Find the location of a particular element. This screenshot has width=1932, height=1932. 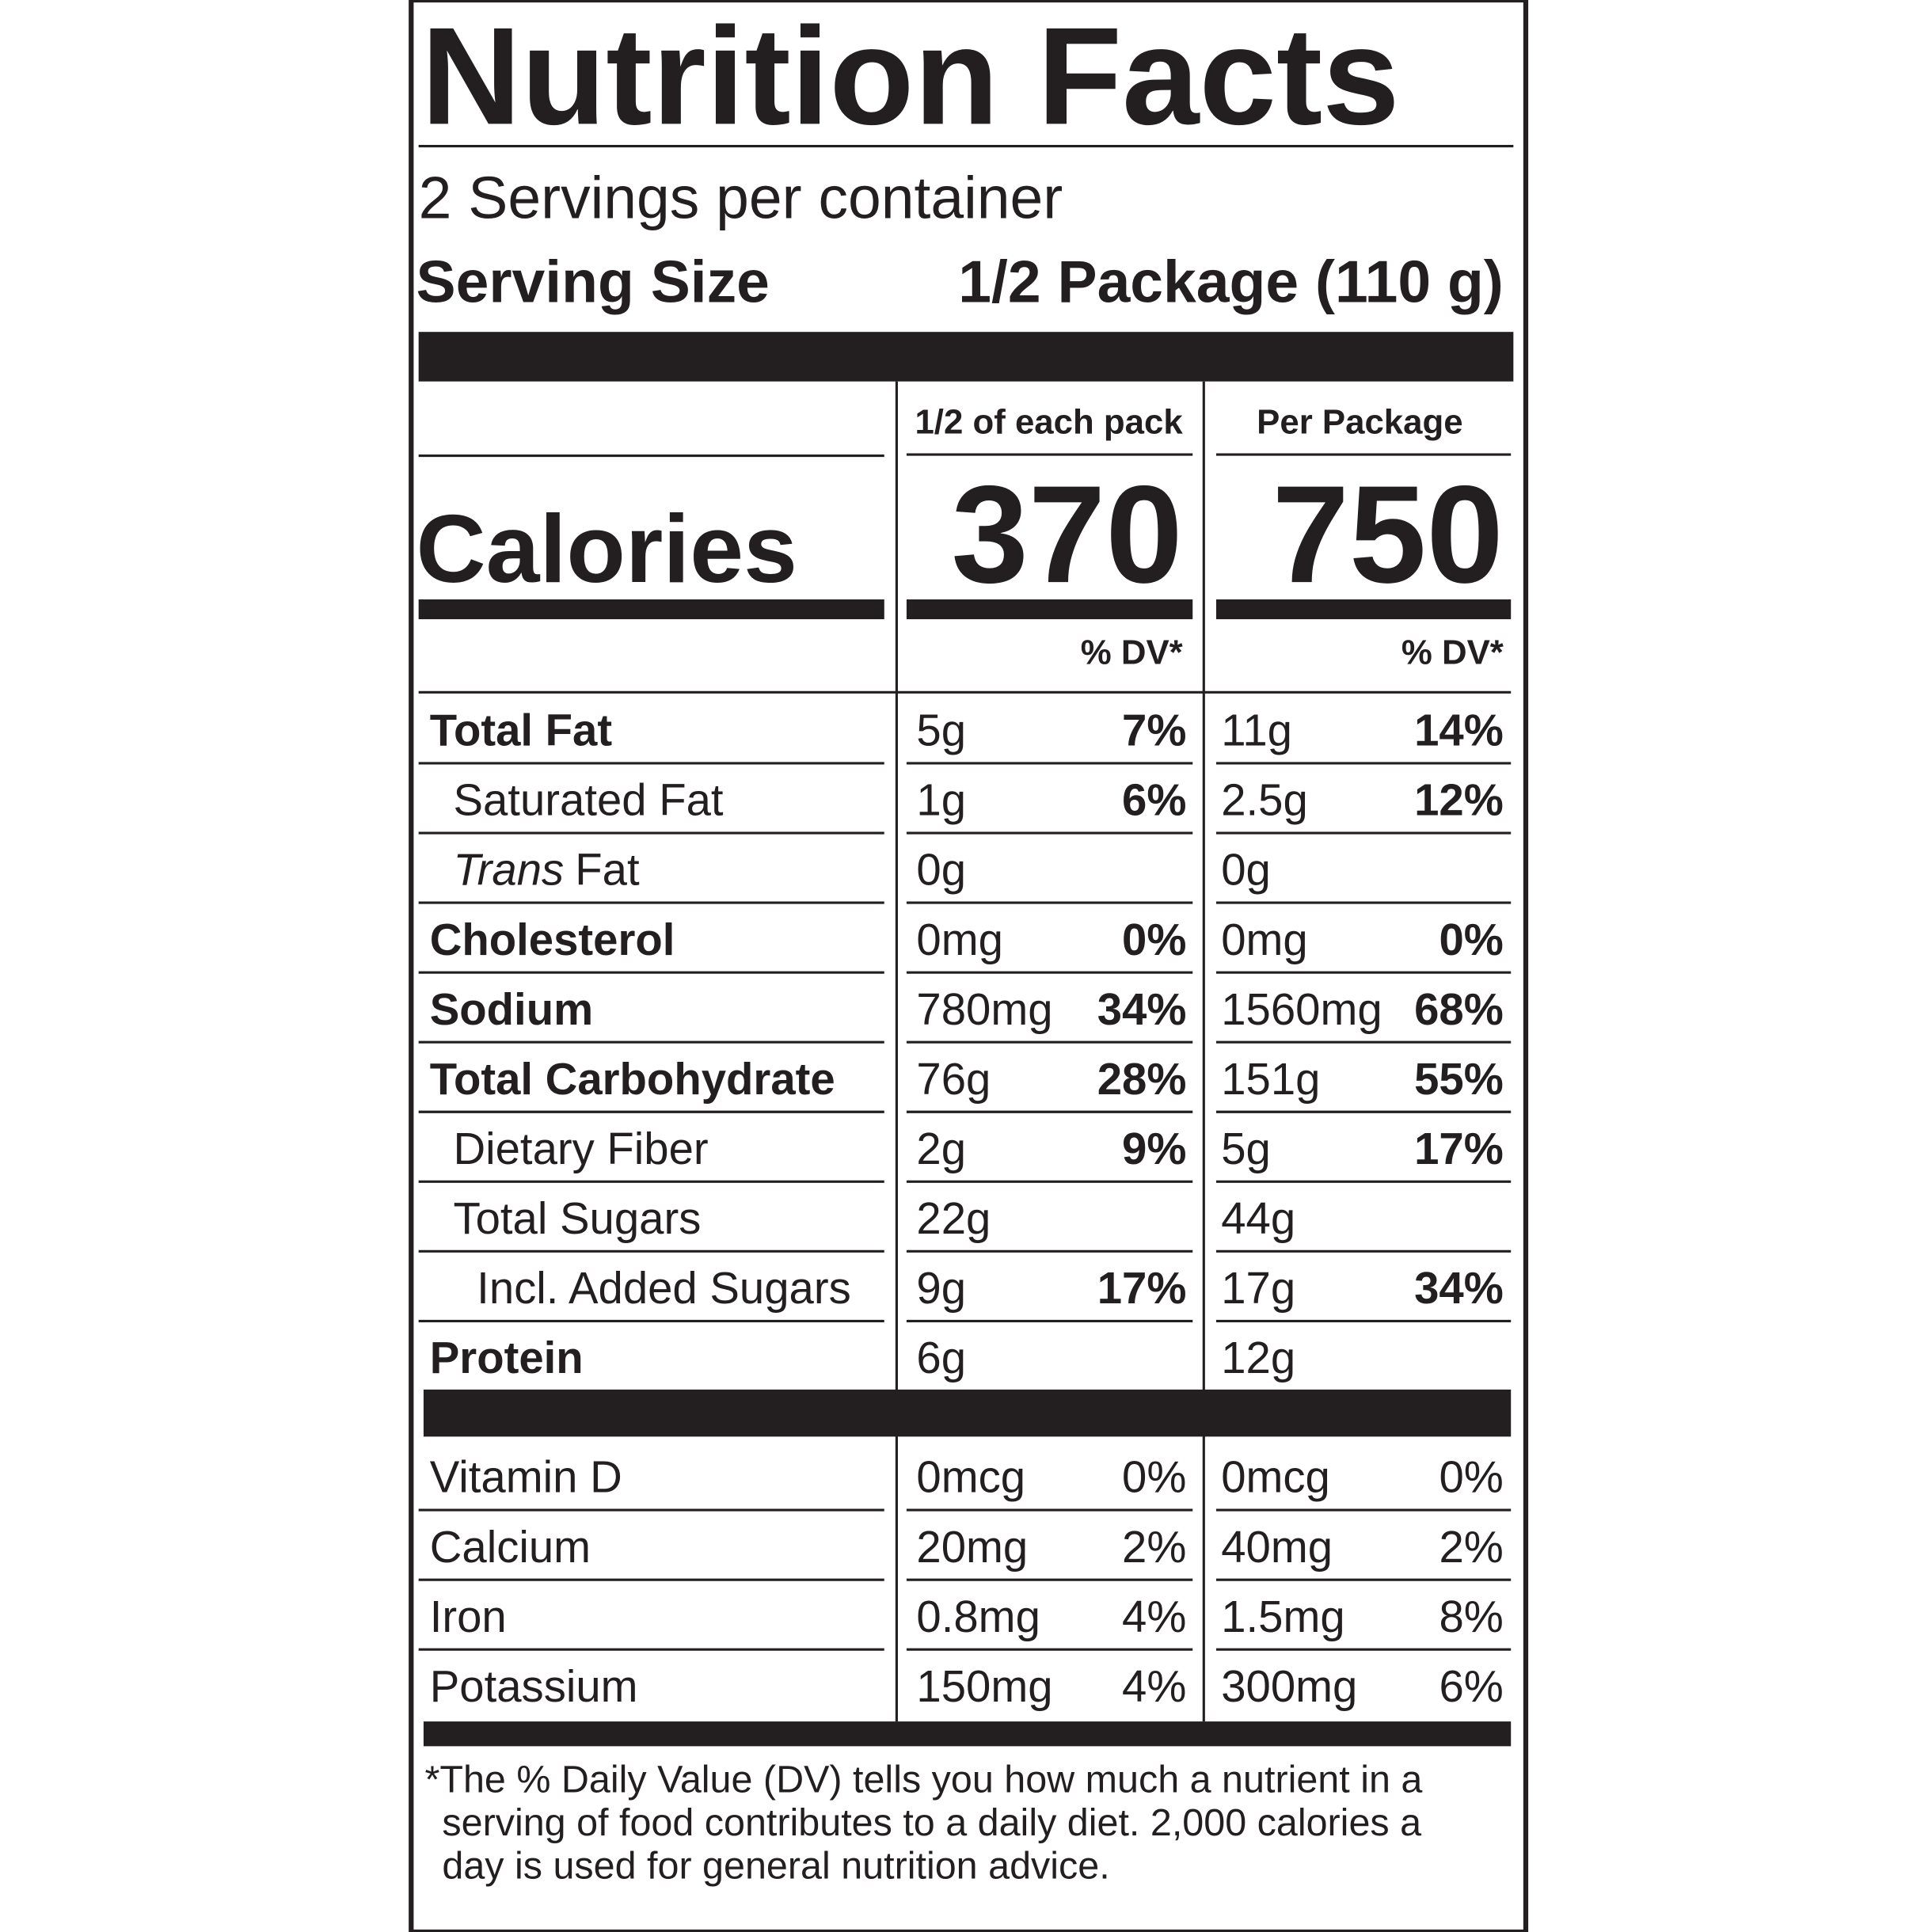

amount: 20mg is located at coordinates (972, 1547).